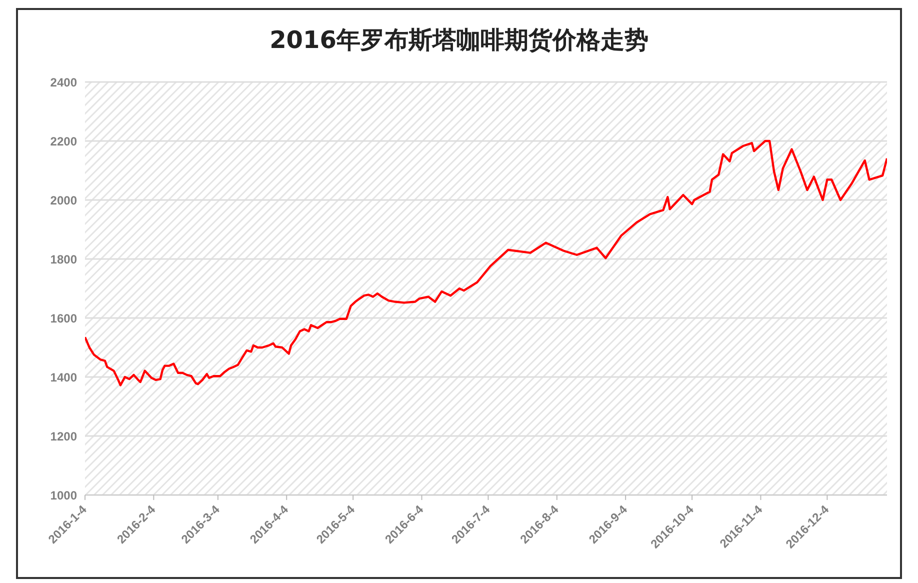  I want to click on y-tick-label: 1400, so click(64, 377).